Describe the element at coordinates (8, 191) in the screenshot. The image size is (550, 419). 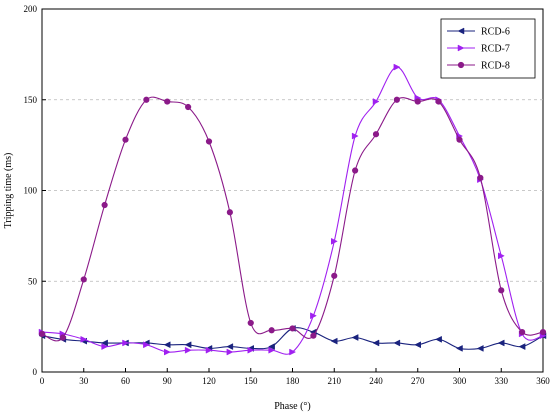
I see `y-axis-title: Tripping time (ms)` at that location.